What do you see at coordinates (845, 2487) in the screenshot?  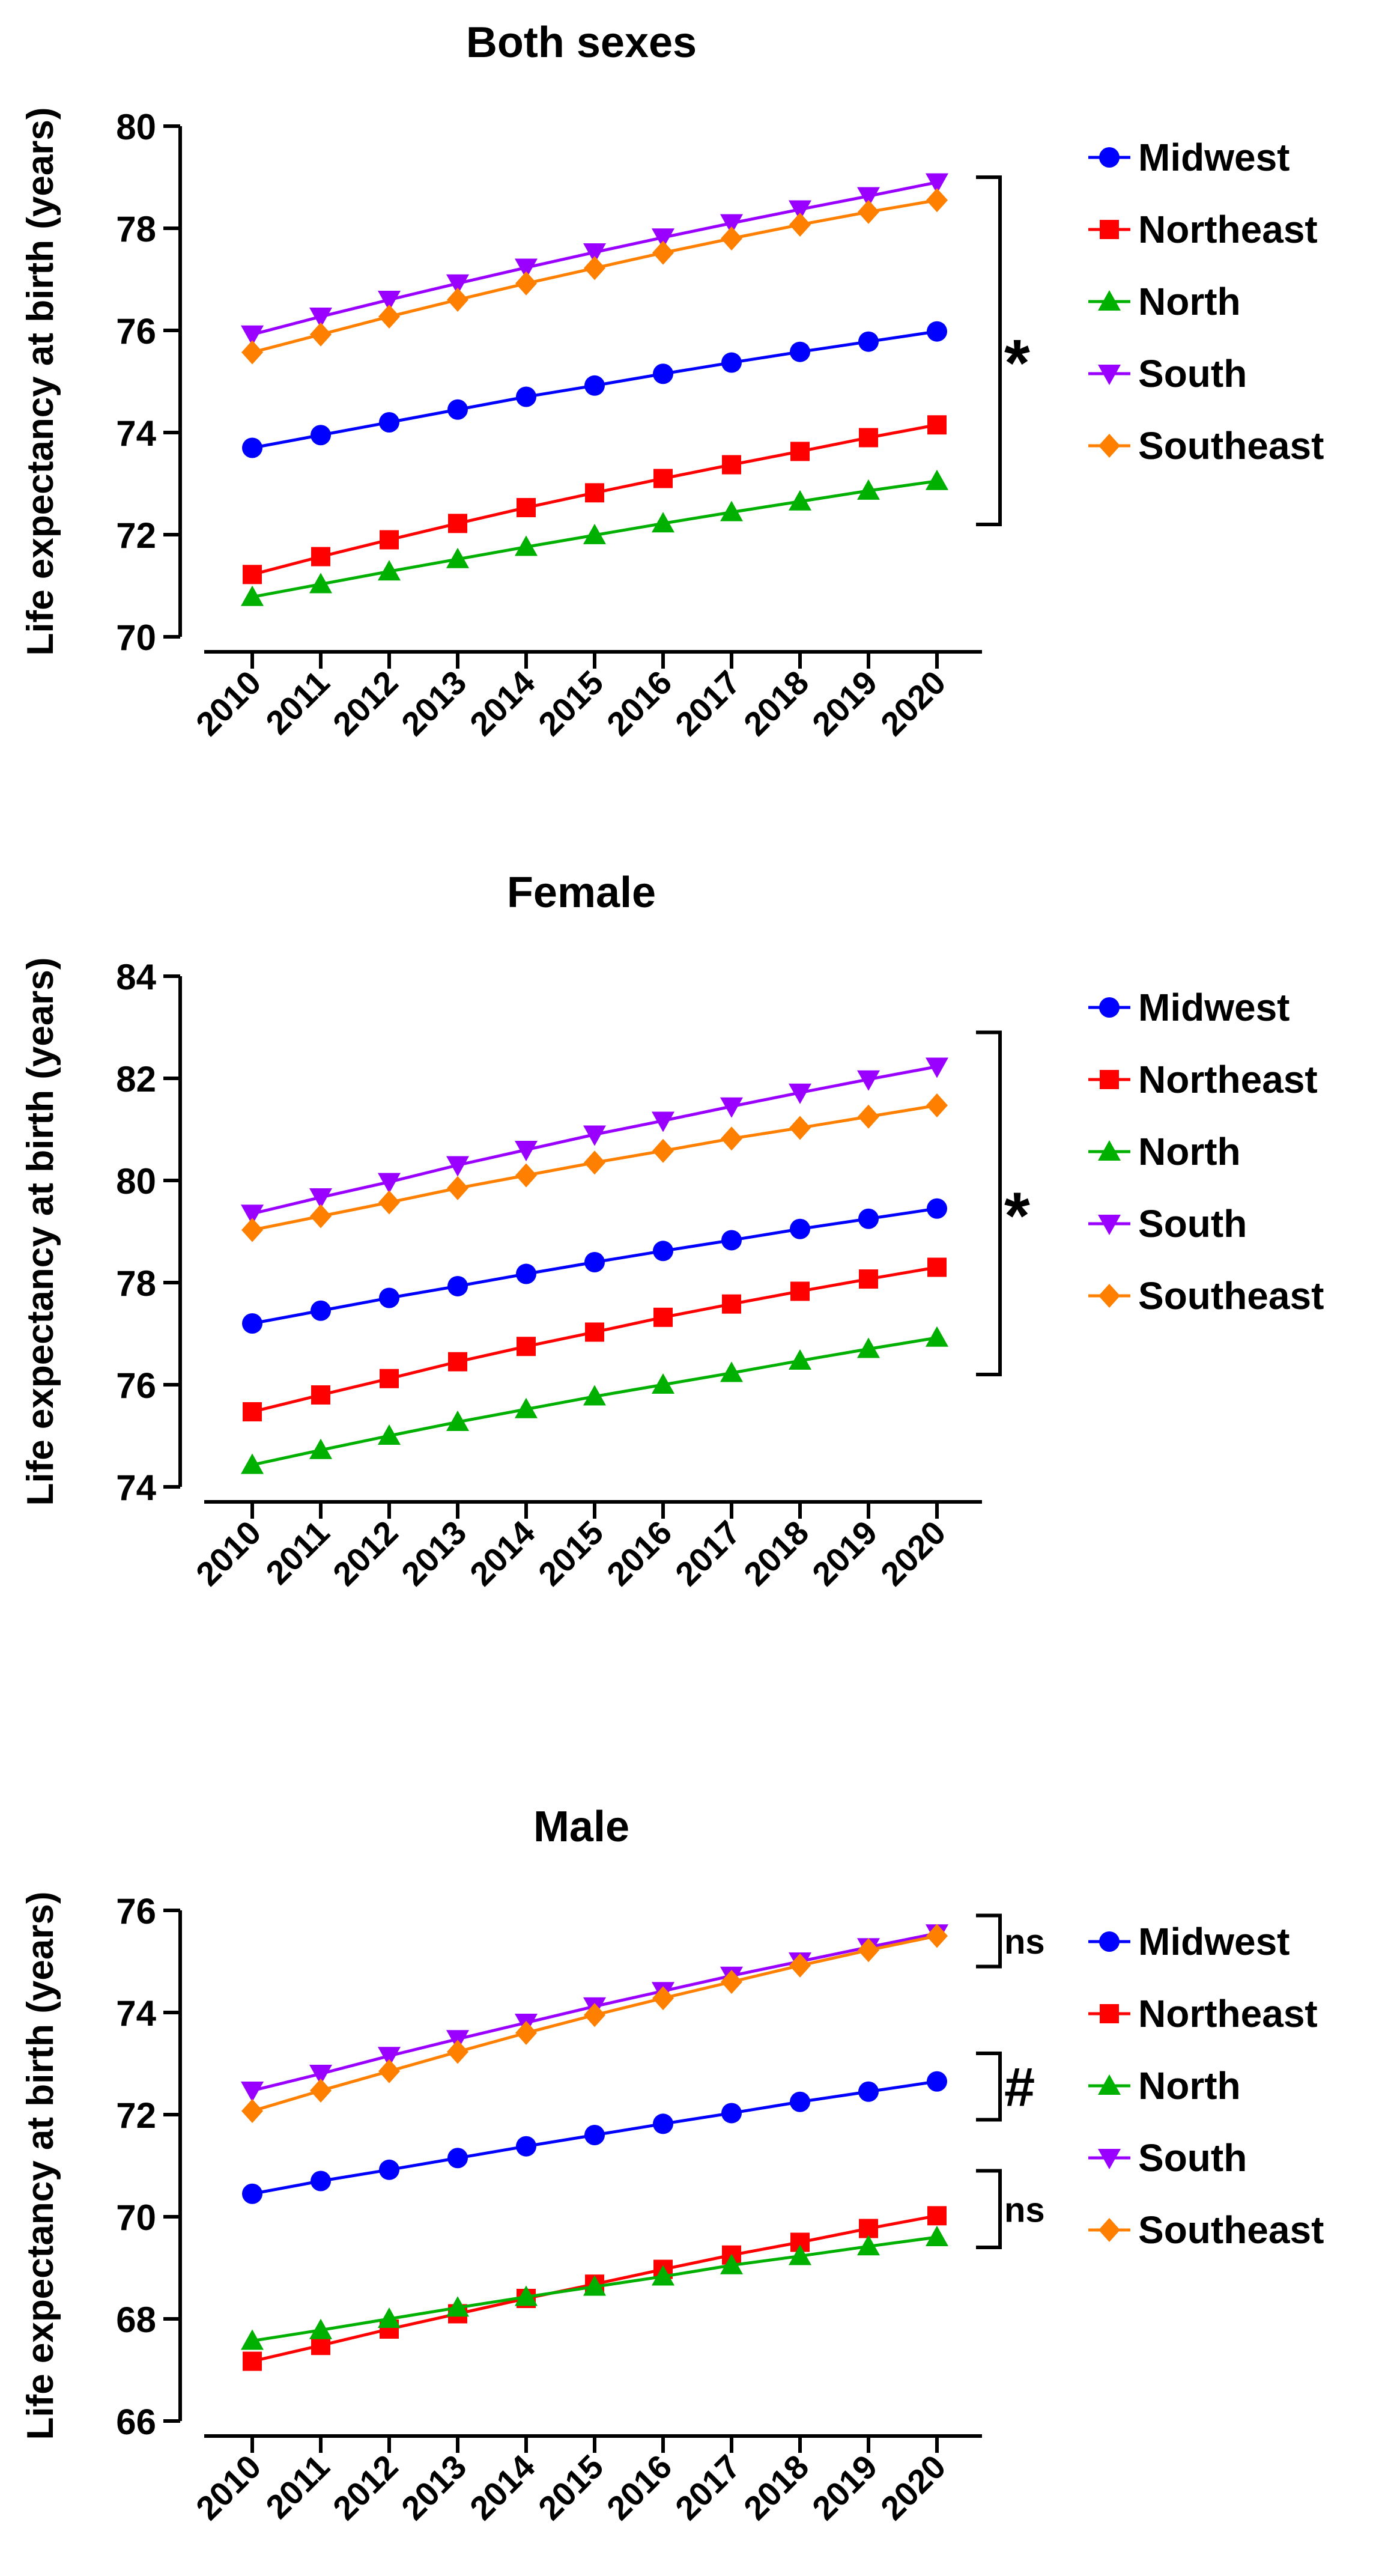 I see `x-tick-label: 2019` at bounding box center [845, 2487].